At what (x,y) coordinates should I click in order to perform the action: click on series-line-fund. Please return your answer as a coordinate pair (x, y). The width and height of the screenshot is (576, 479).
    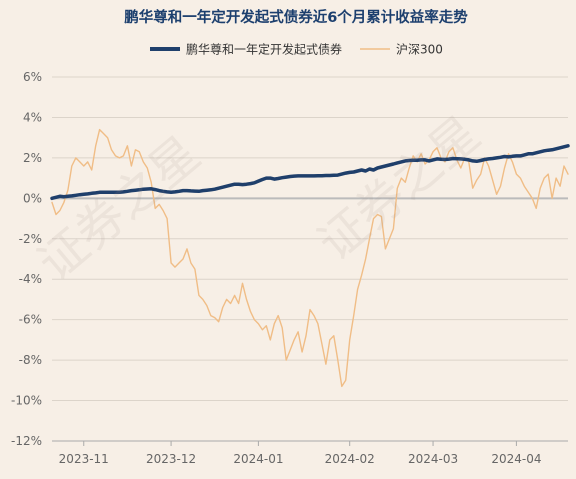
    Looking at the image, I should click on (310, 172).